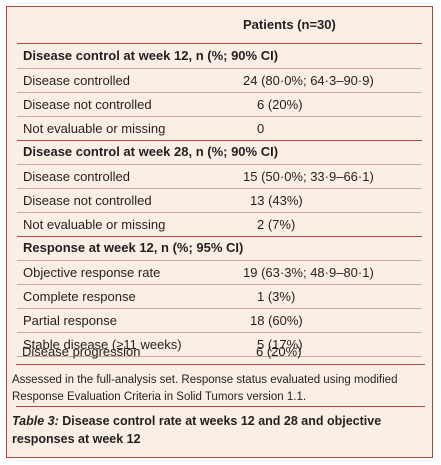  What do you see at coordinates (70, 320) in the screenshot?
I see `row-label: Partial response` at bounding box center [70, 320].